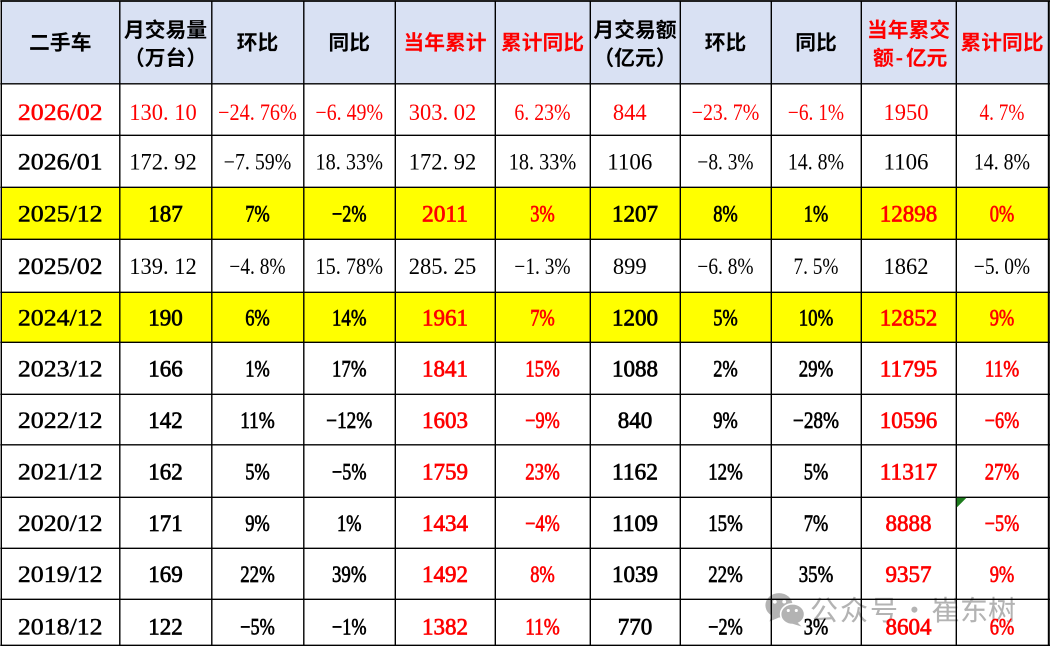  I want to click on svg-text: −9%, so click(542, 420).